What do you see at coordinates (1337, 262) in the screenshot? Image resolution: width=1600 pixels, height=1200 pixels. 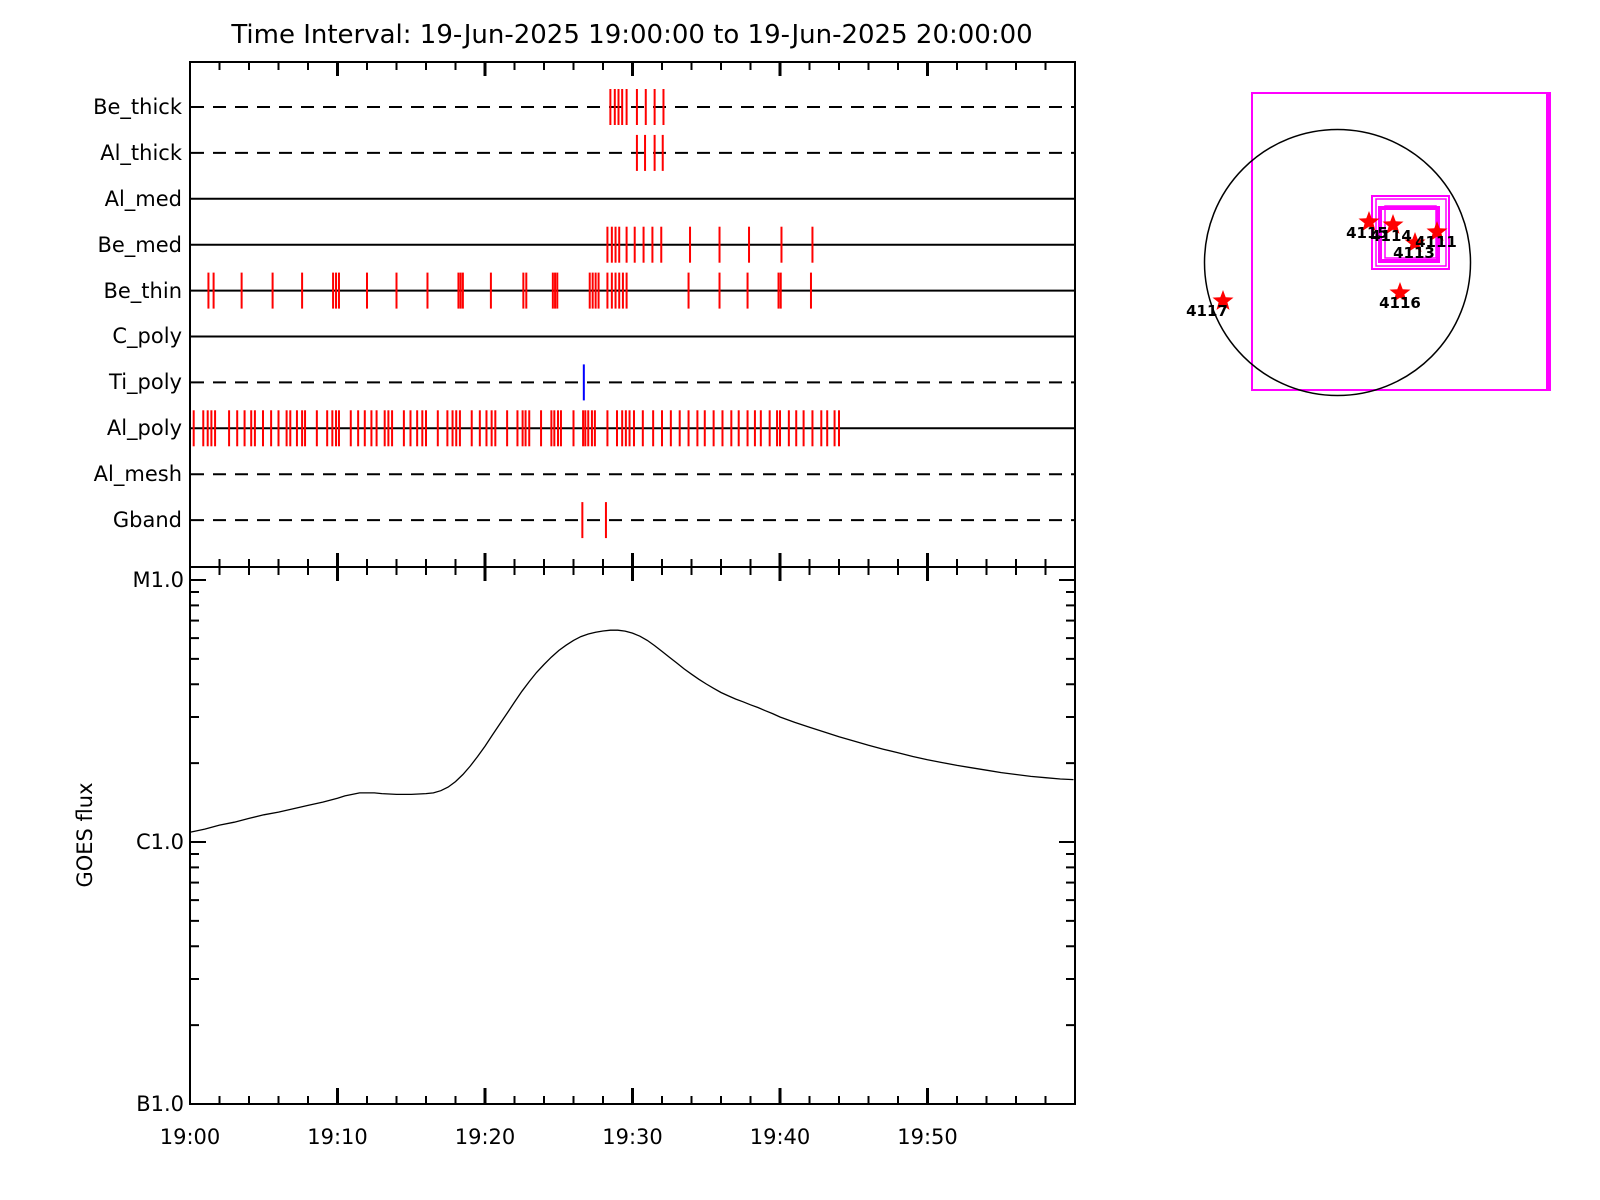 I see `solar-limb-circle` at bounding box center [1337, 262].